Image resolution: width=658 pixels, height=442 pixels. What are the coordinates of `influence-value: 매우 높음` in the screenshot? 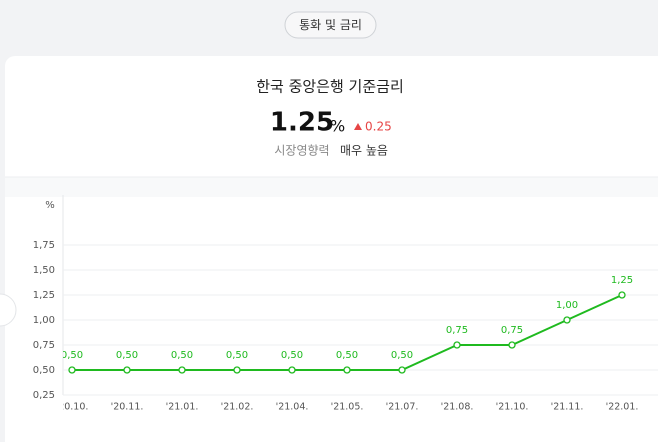 It's located at (364, 151).